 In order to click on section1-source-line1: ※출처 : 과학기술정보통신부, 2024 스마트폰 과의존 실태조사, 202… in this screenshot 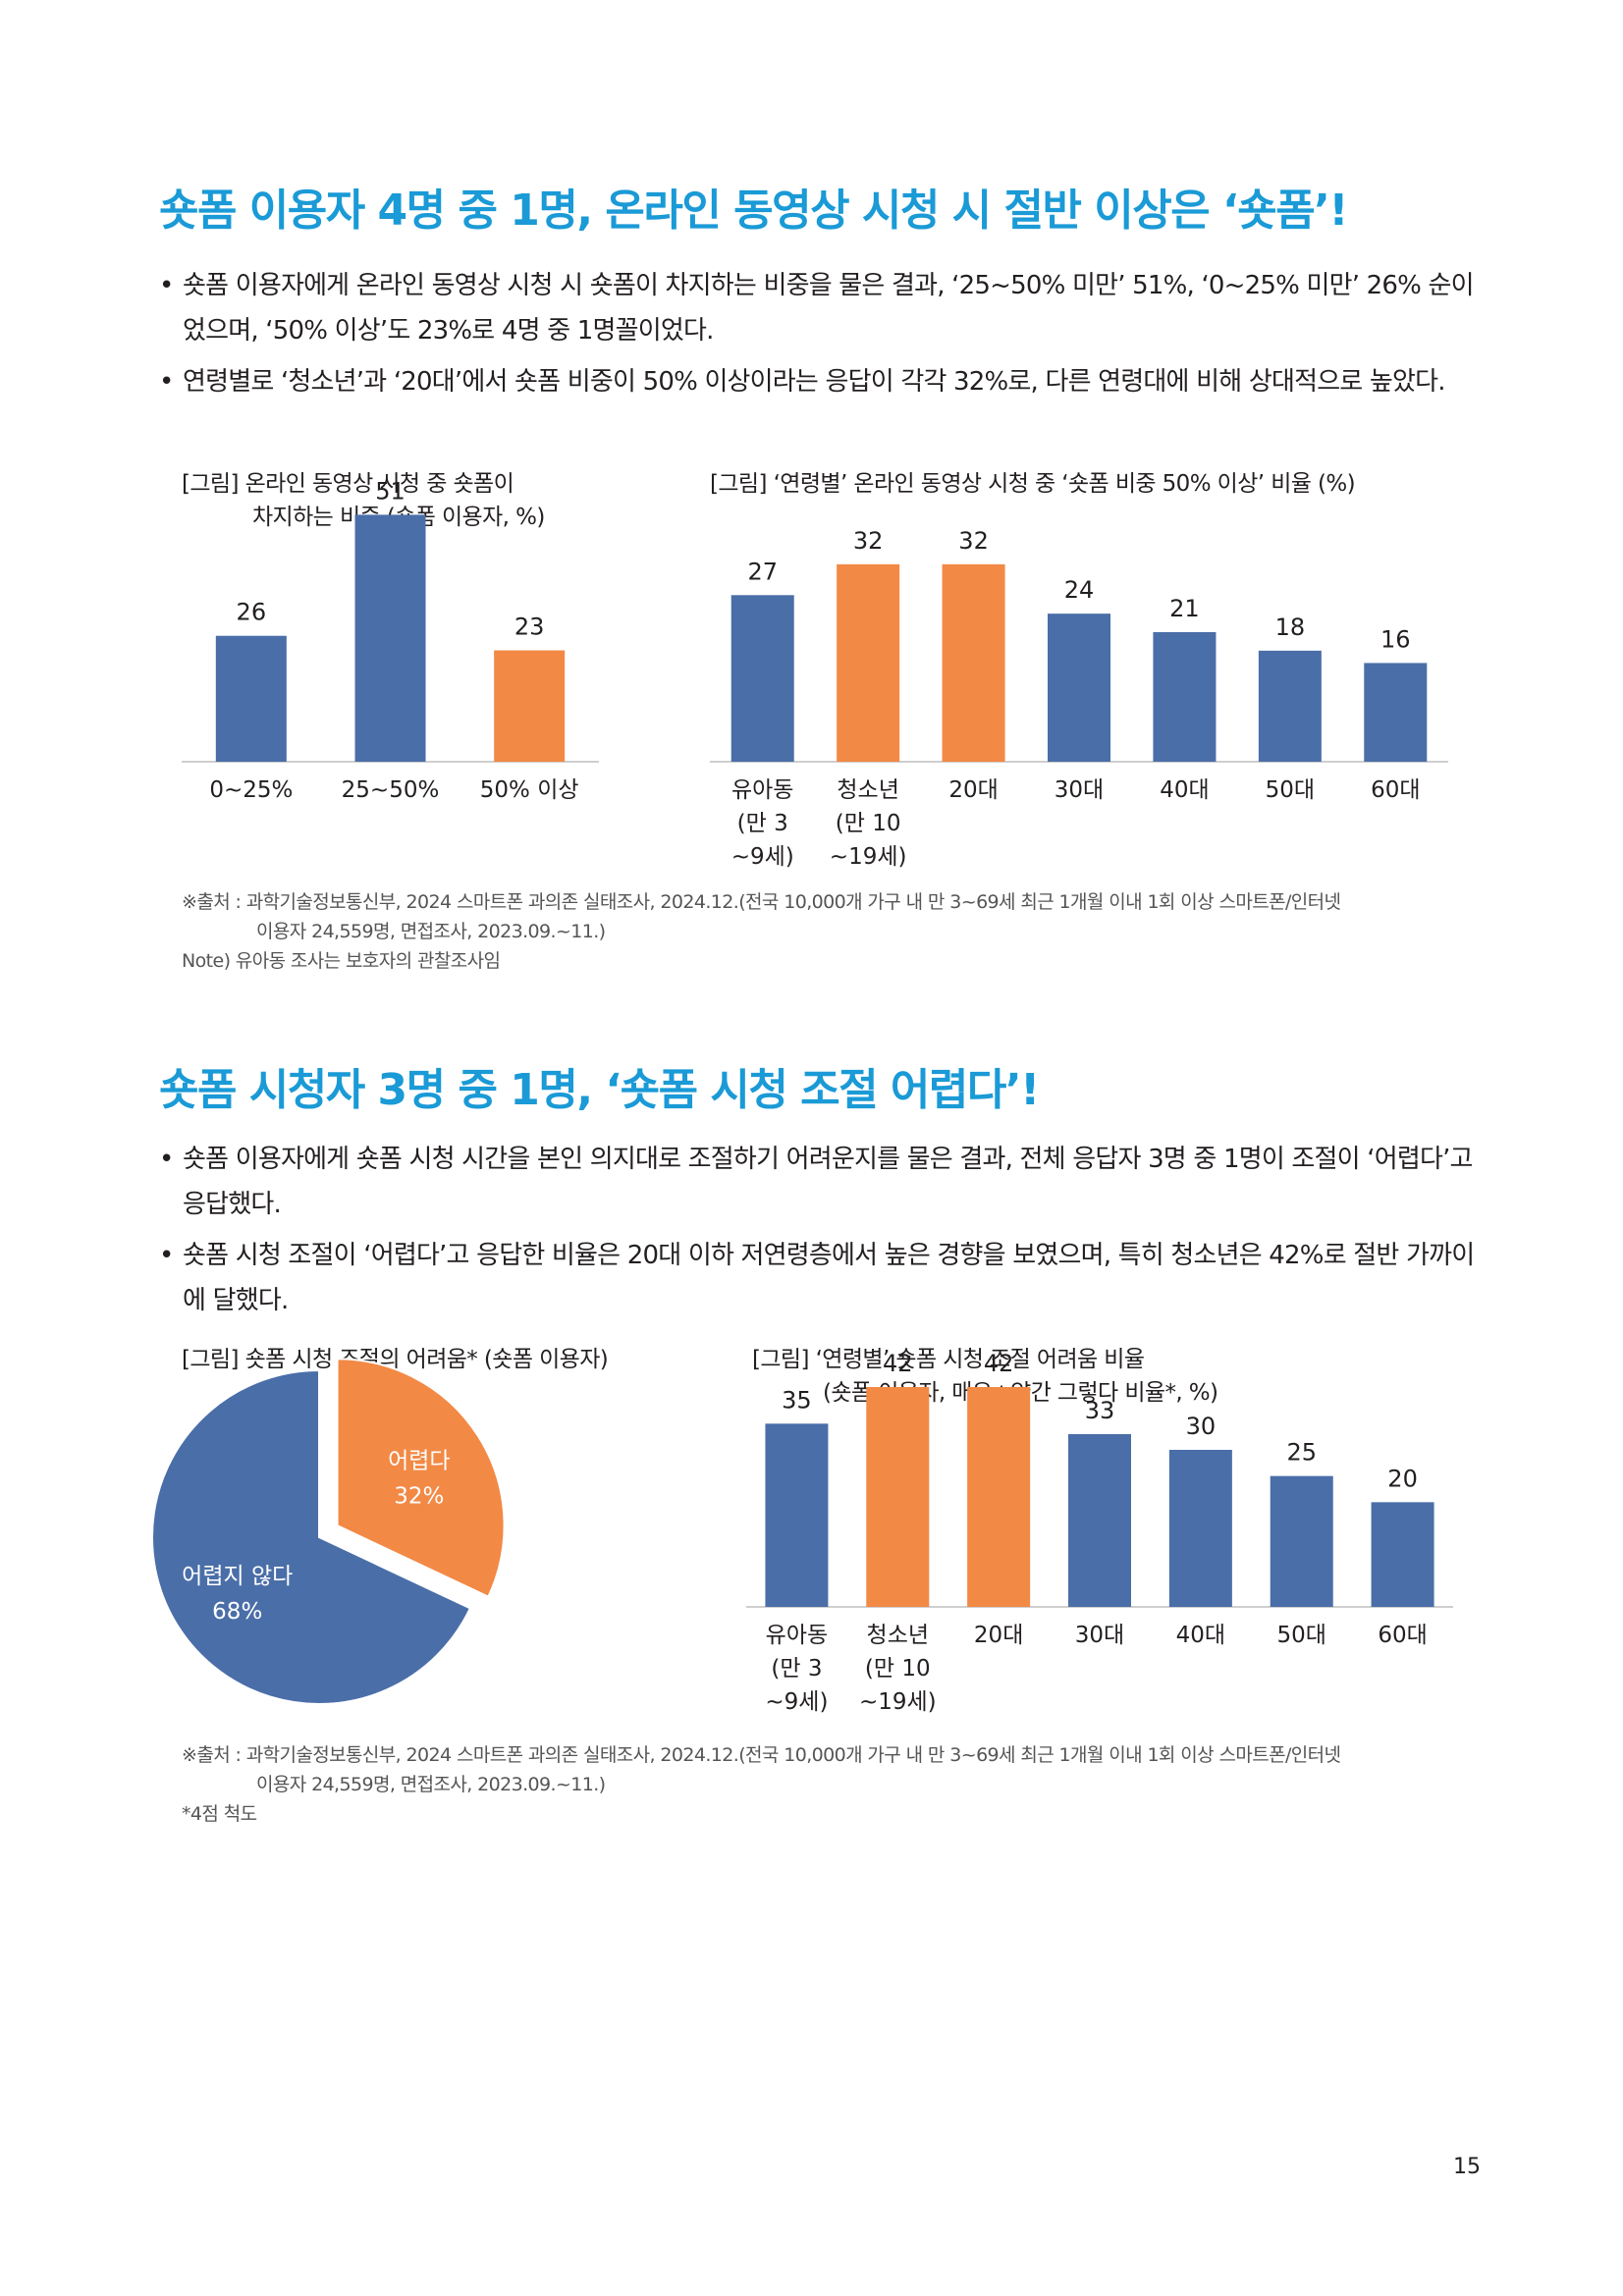, I will do `click(761, 902)`.